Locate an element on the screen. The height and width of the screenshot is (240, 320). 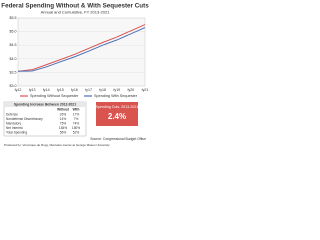
y-tick-label: $4.0 is located at coordinates (13, 59).